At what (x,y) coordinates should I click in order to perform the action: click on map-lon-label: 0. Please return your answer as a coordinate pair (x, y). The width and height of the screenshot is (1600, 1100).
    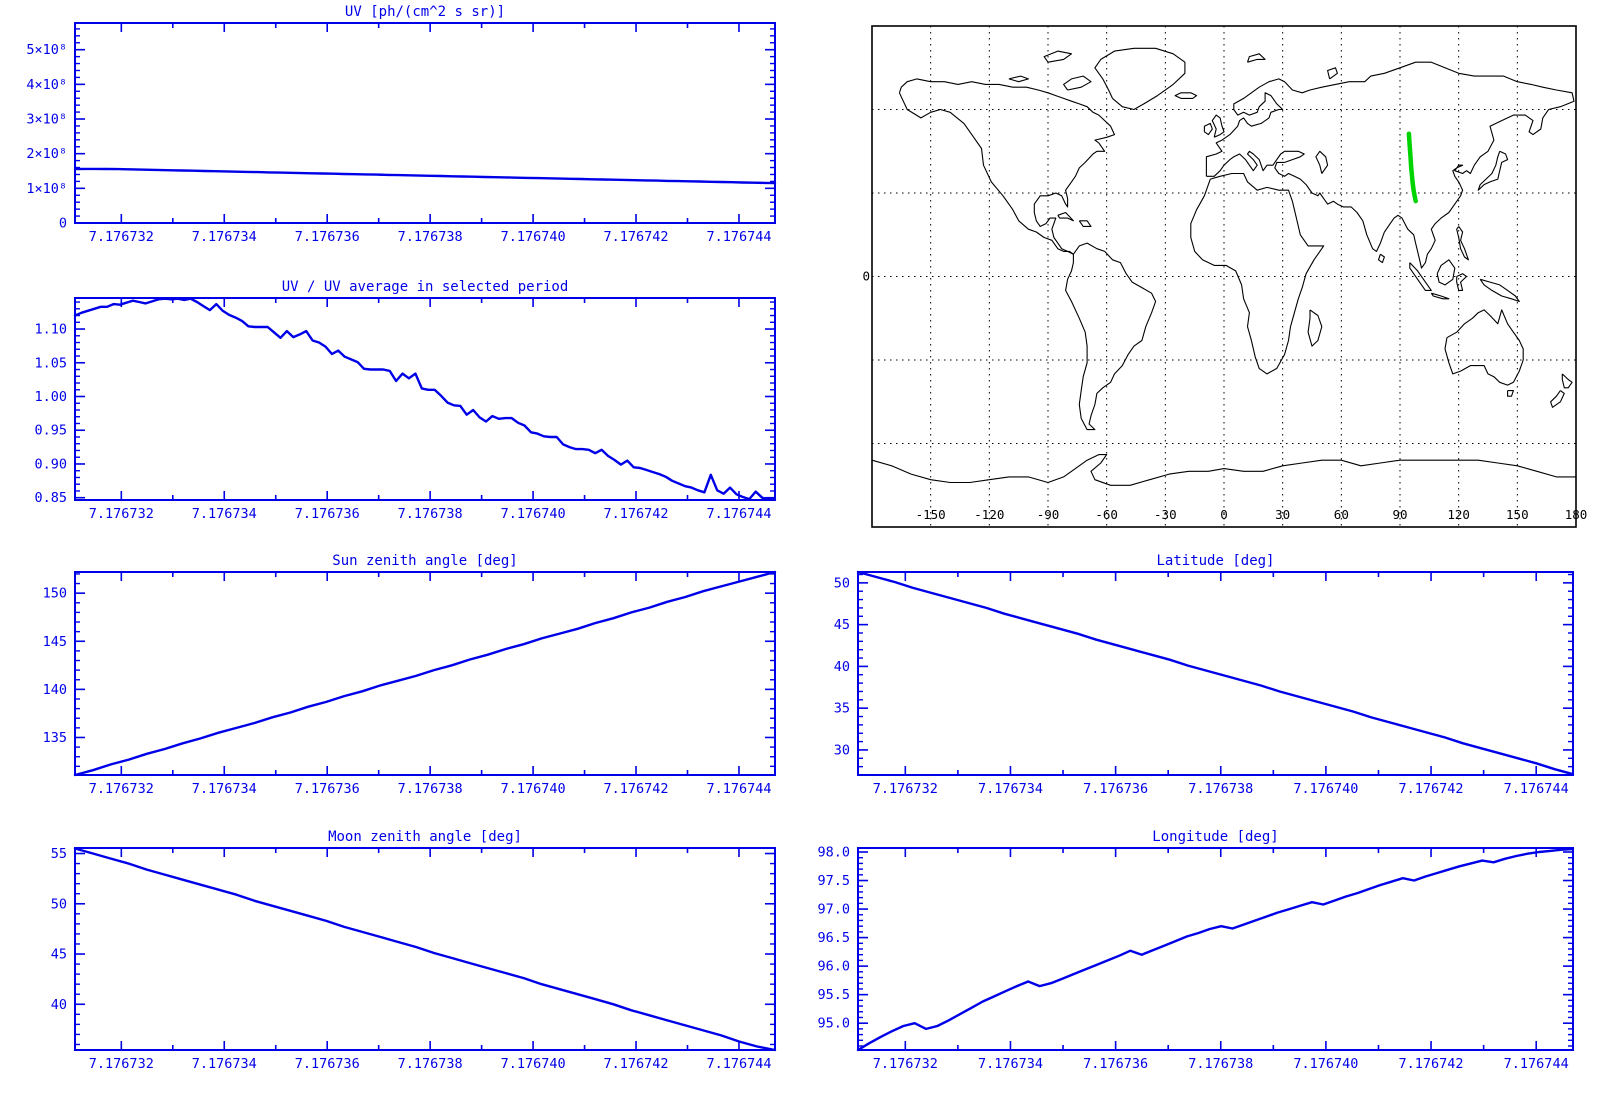
    Looking at the image, I should click on (1224, 514).